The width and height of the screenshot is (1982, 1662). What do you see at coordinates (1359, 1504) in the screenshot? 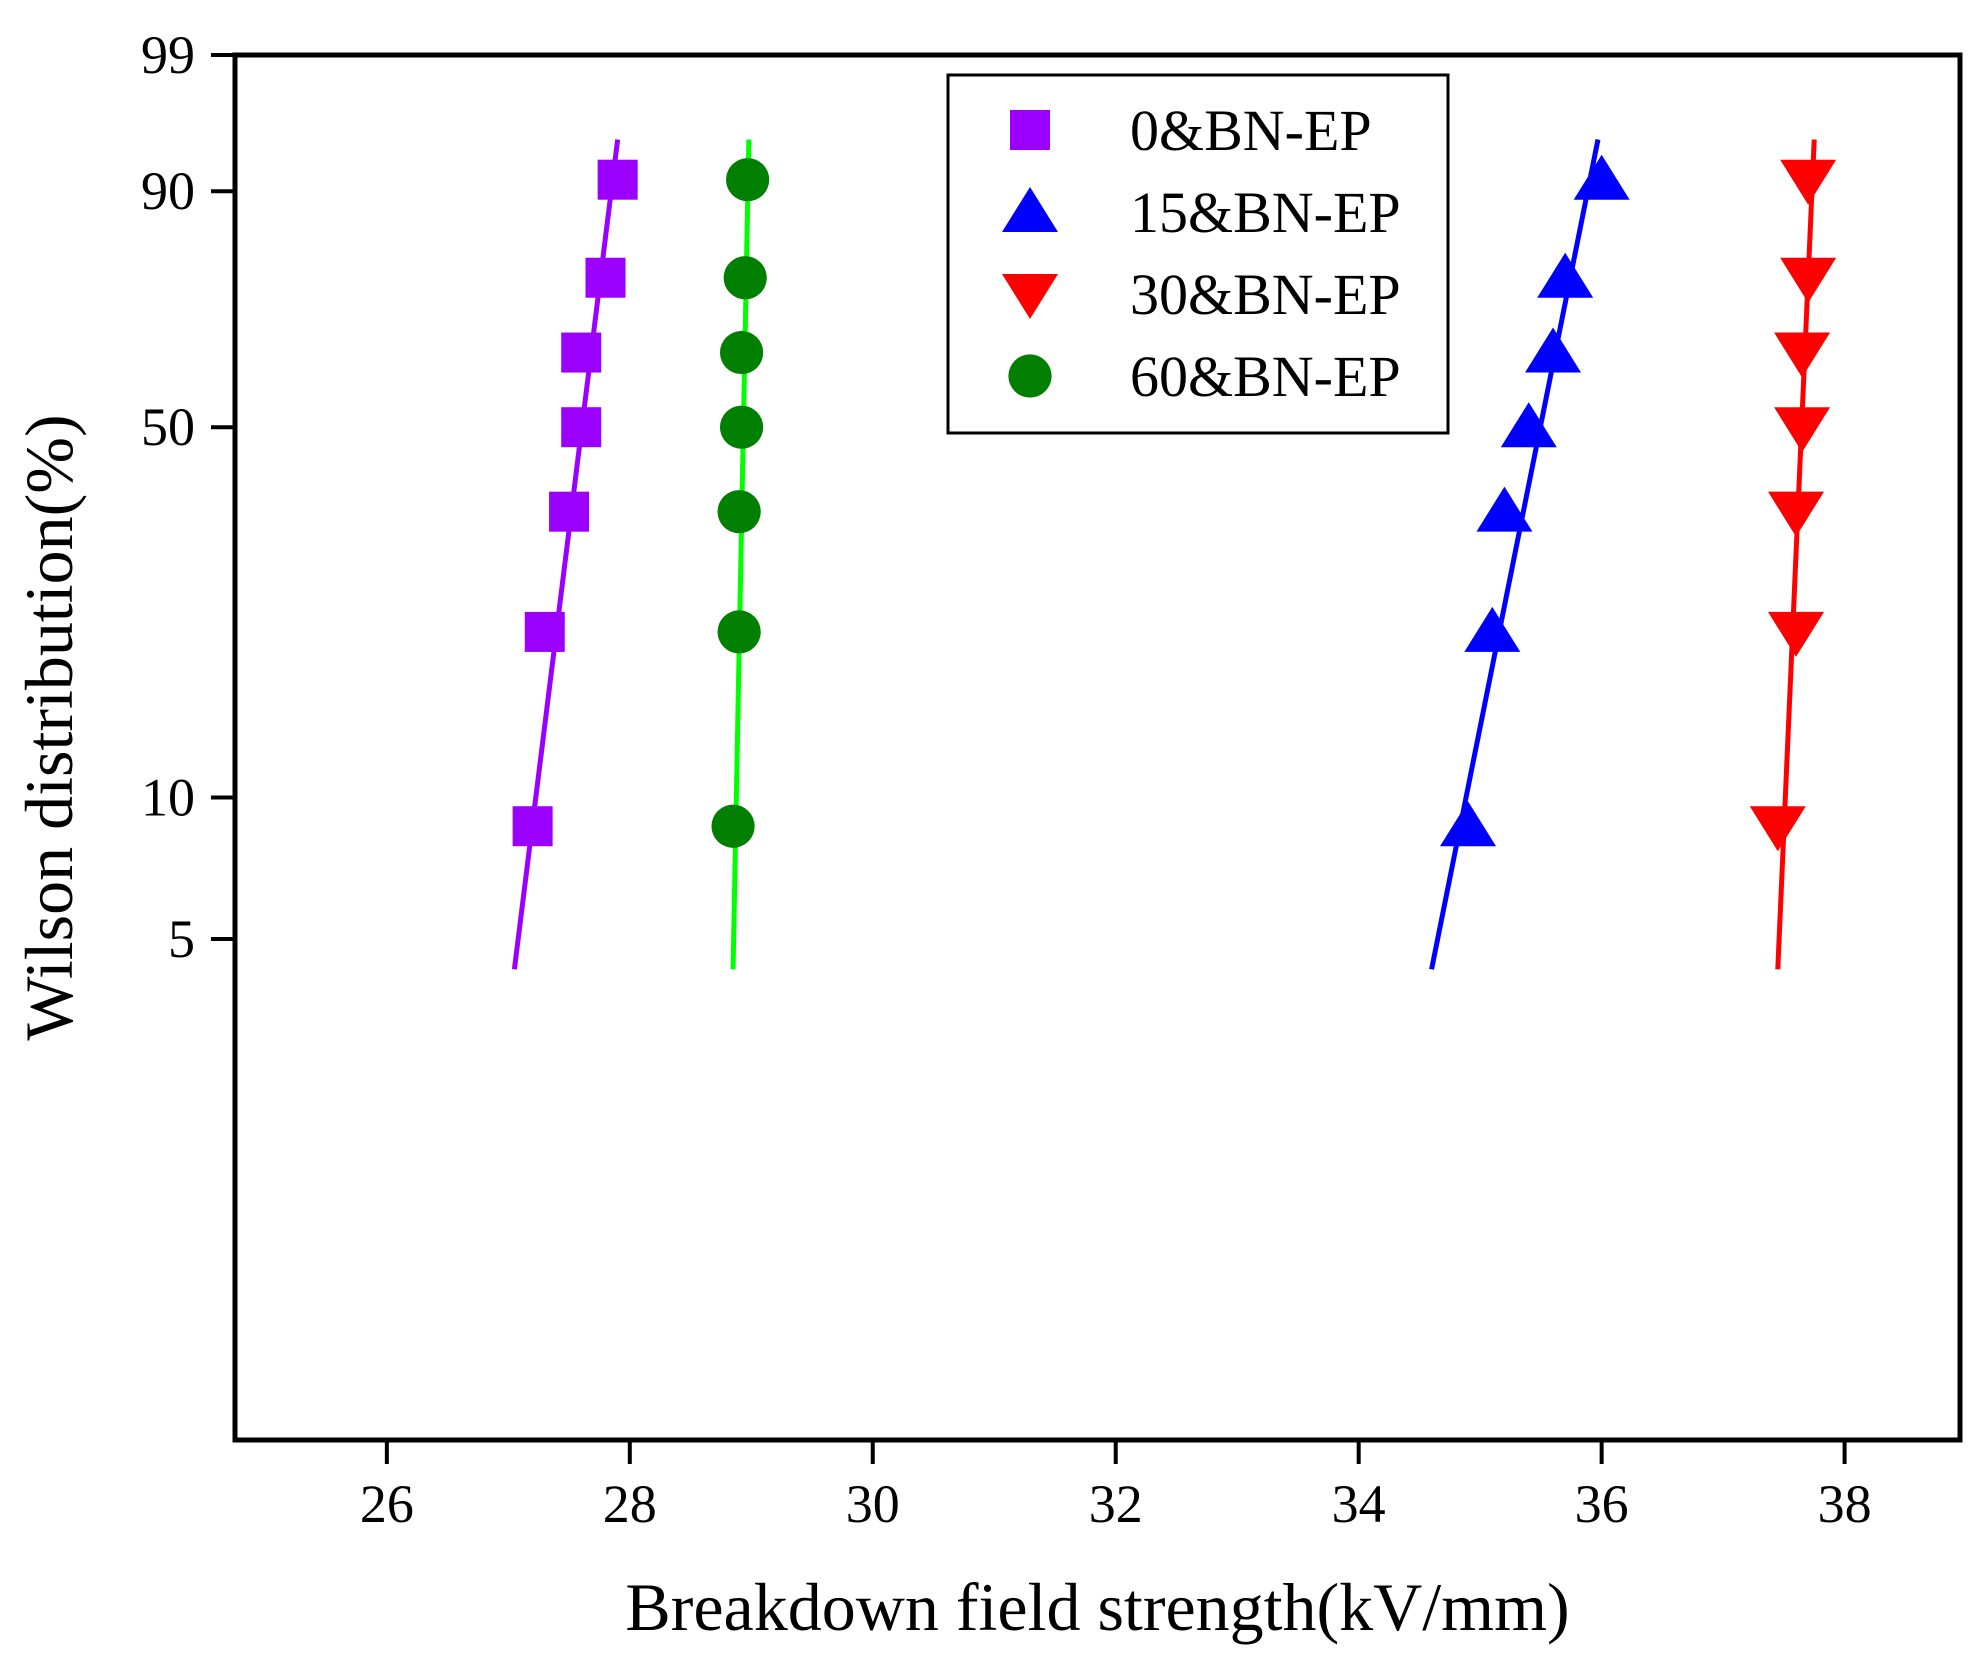
I see `x-tick-label: 34` at bounding box center [1359, 1504].